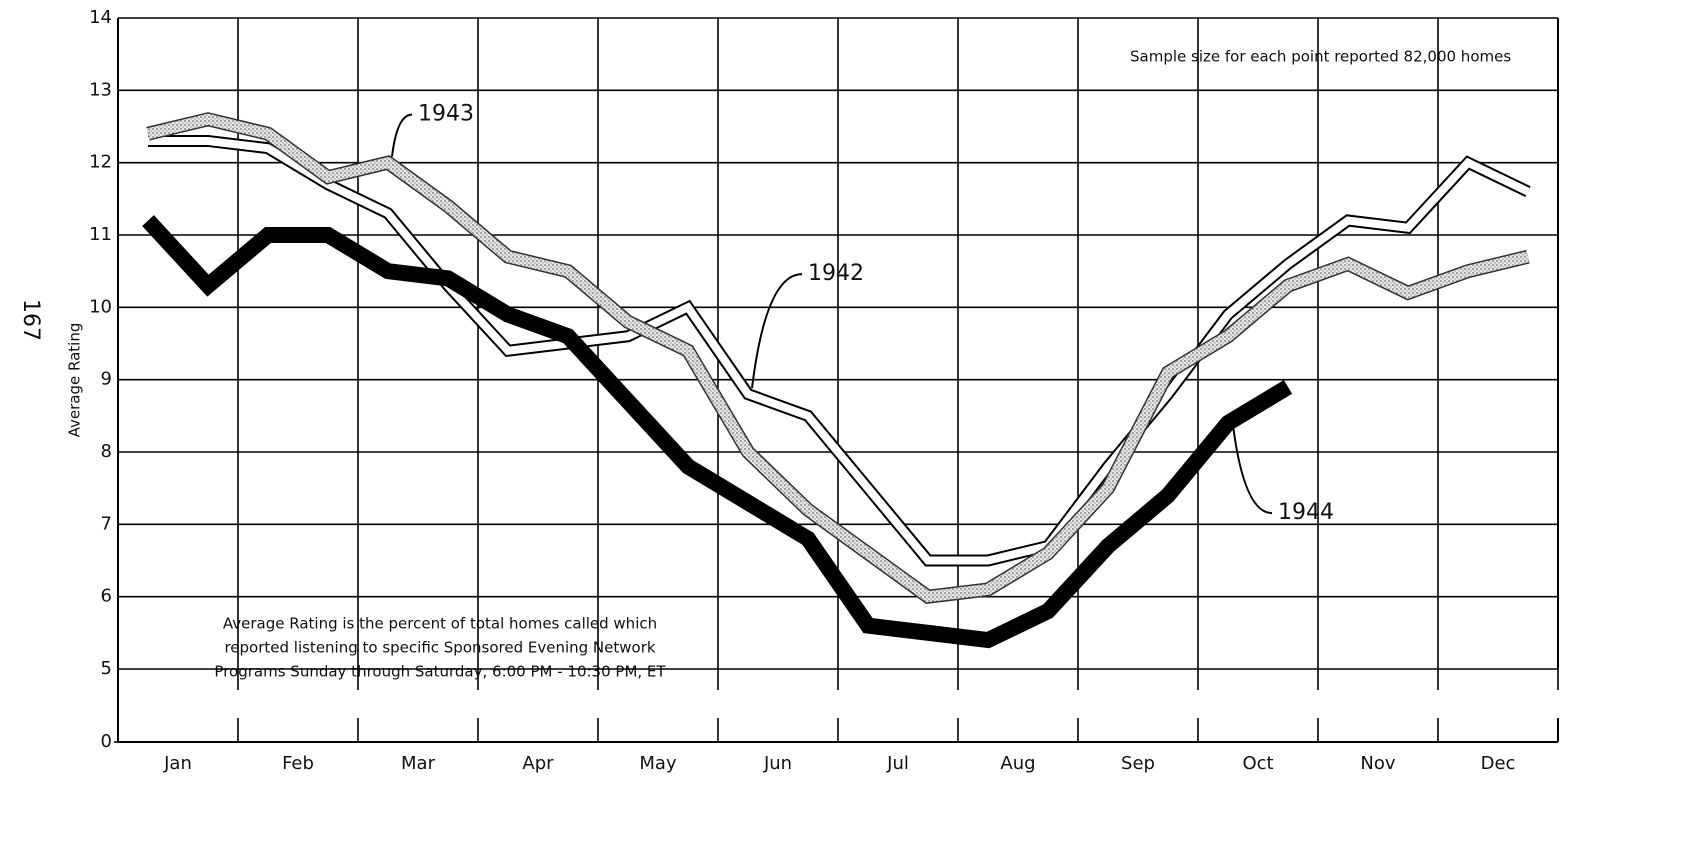 The height and width of the screenshot is (859, 1707). Describe the element at coordinates (100, 17) in the screenshot. I see `y-tick-label: 14` at that location.